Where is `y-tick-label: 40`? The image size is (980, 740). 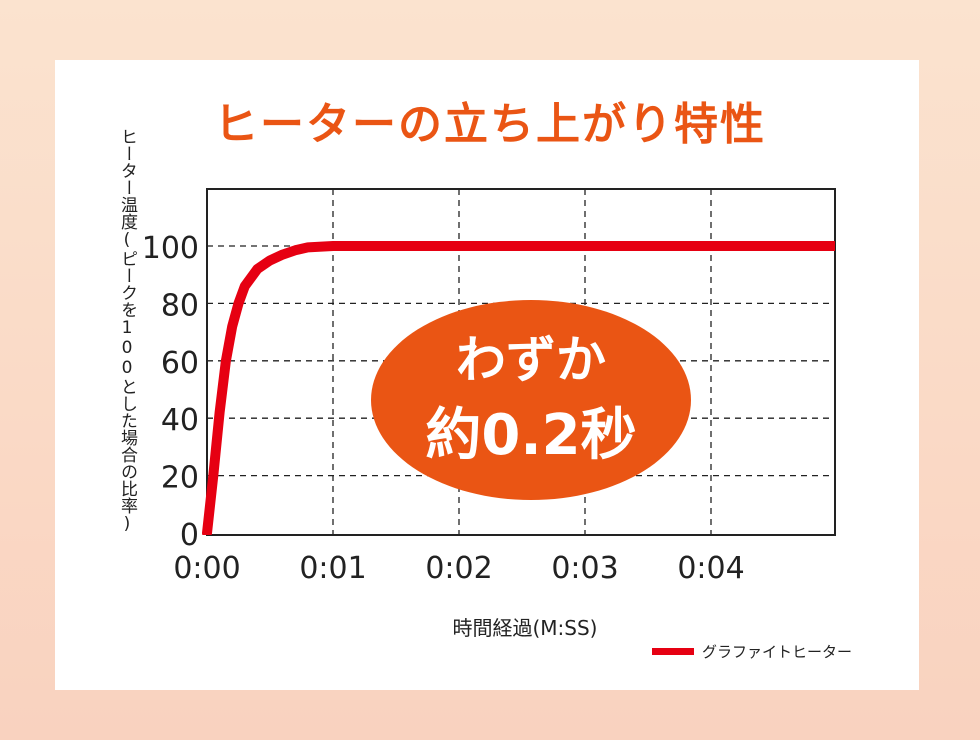 y-tick-label: 40 is located at coordinates (180, 420).